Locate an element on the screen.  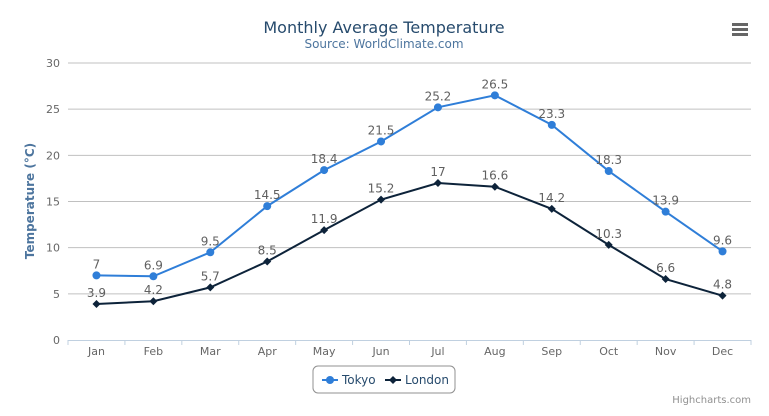
data-label: 18.3 is located at coordinates (608, 160).